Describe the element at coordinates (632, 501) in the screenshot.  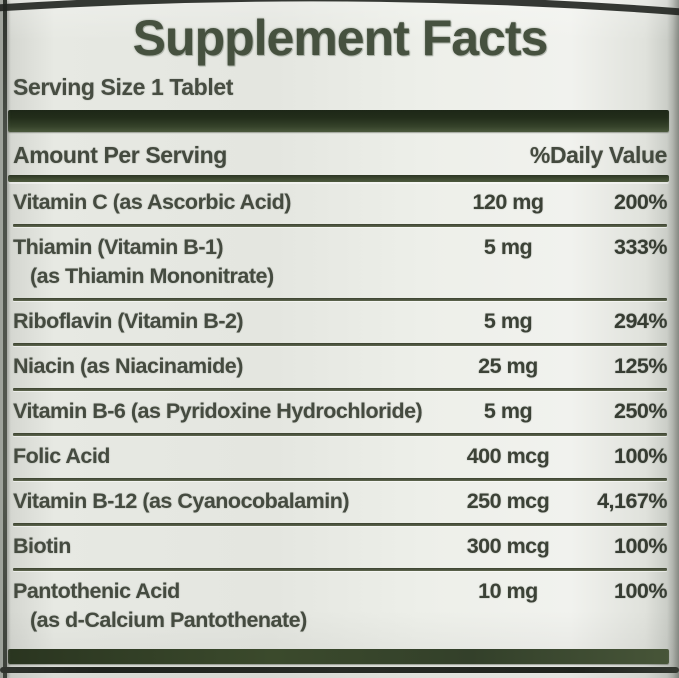
I see `nutrient-daily-value: 4,167%` at that location.